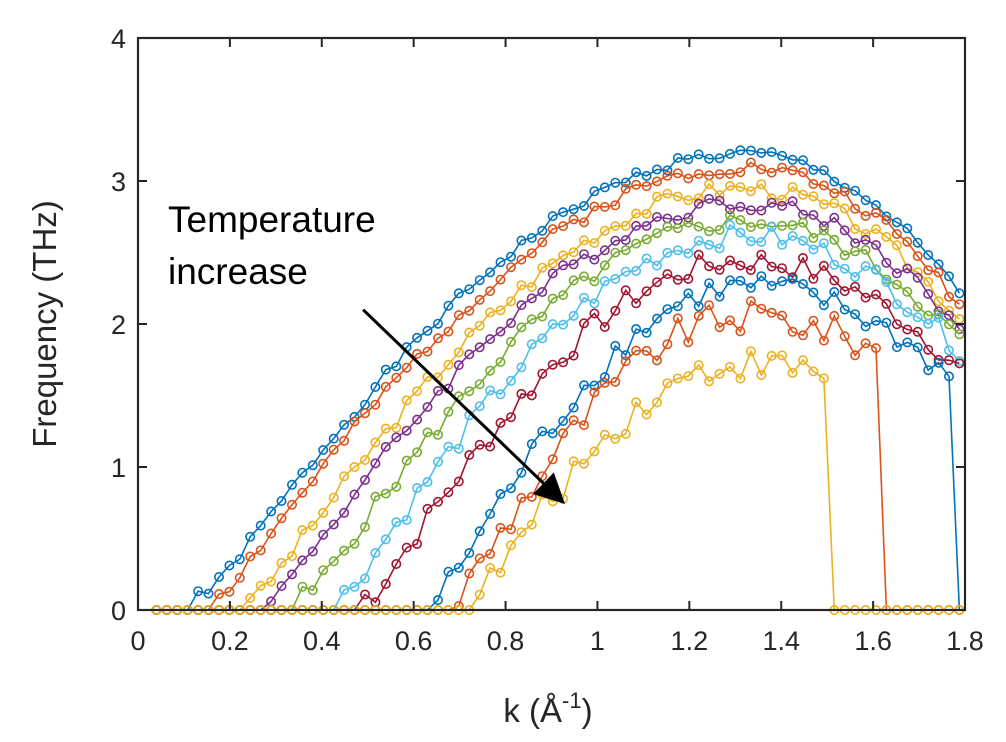 This screenshot has height=742, width=1006. I want to click on x-tick-label: 1, so click(597, 641).